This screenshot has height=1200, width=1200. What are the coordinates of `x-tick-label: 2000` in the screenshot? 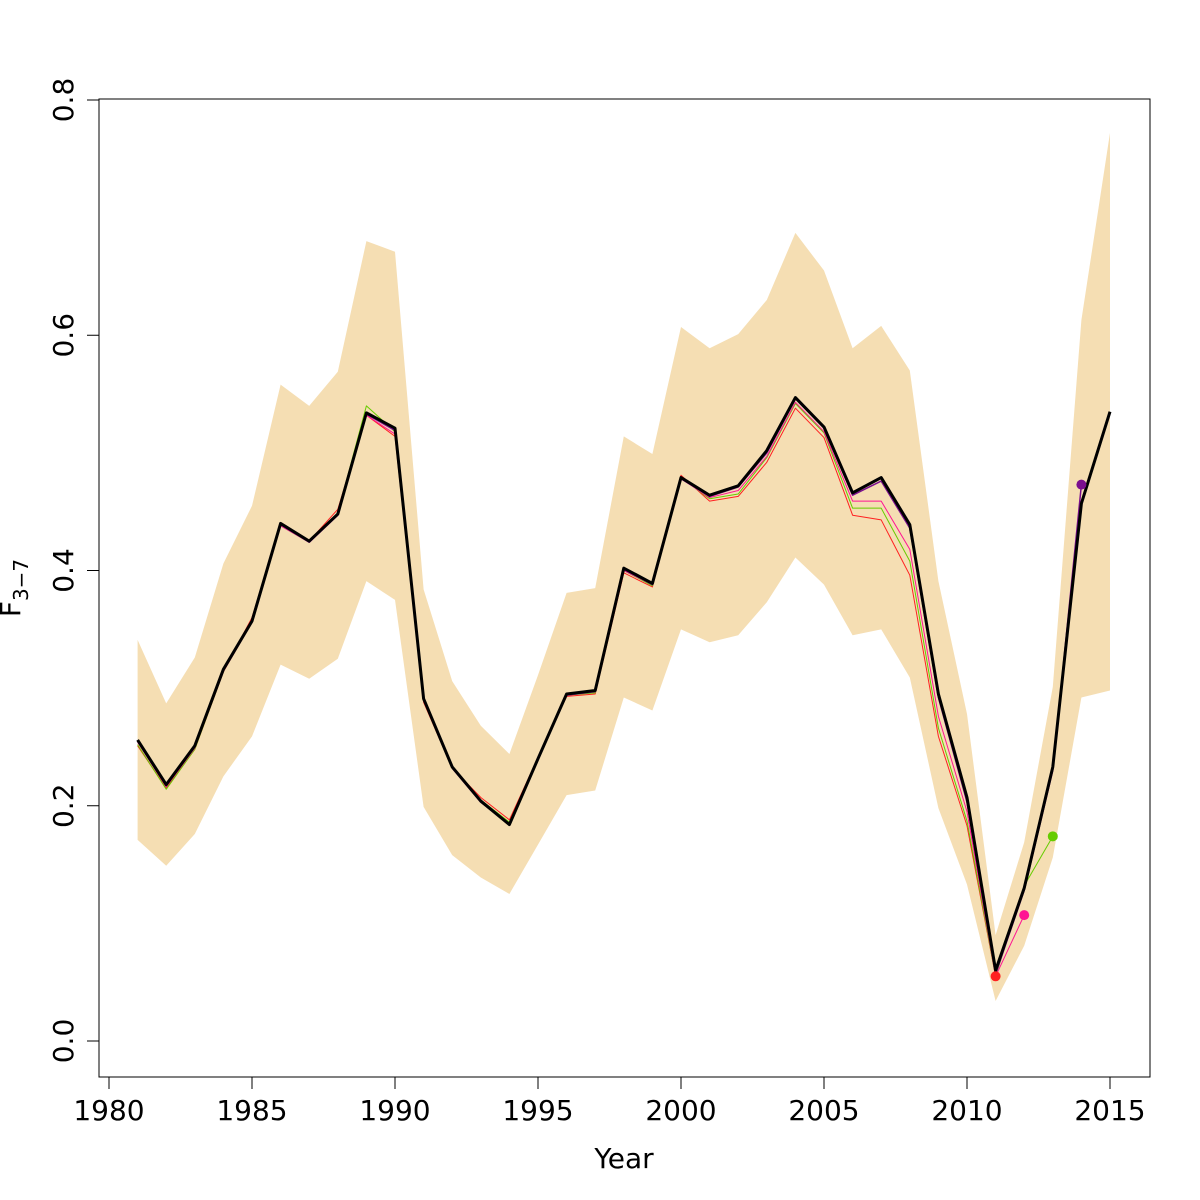 It's located at (680, 1110).